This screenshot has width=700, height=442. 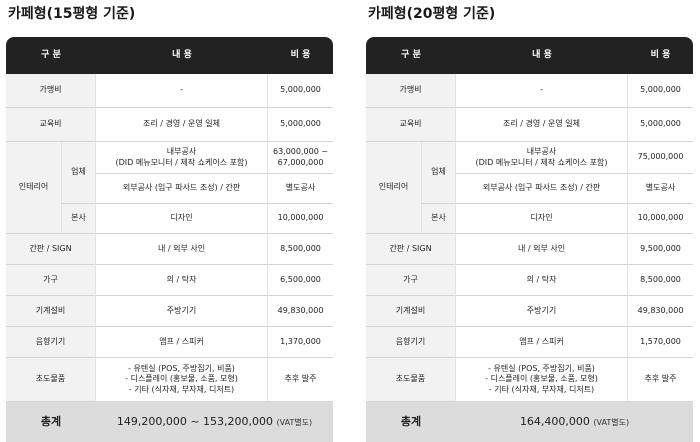 I want to click on table-row: 음향기기 앰프 / 스피커 1,570,000, so click(x=530, y=342).